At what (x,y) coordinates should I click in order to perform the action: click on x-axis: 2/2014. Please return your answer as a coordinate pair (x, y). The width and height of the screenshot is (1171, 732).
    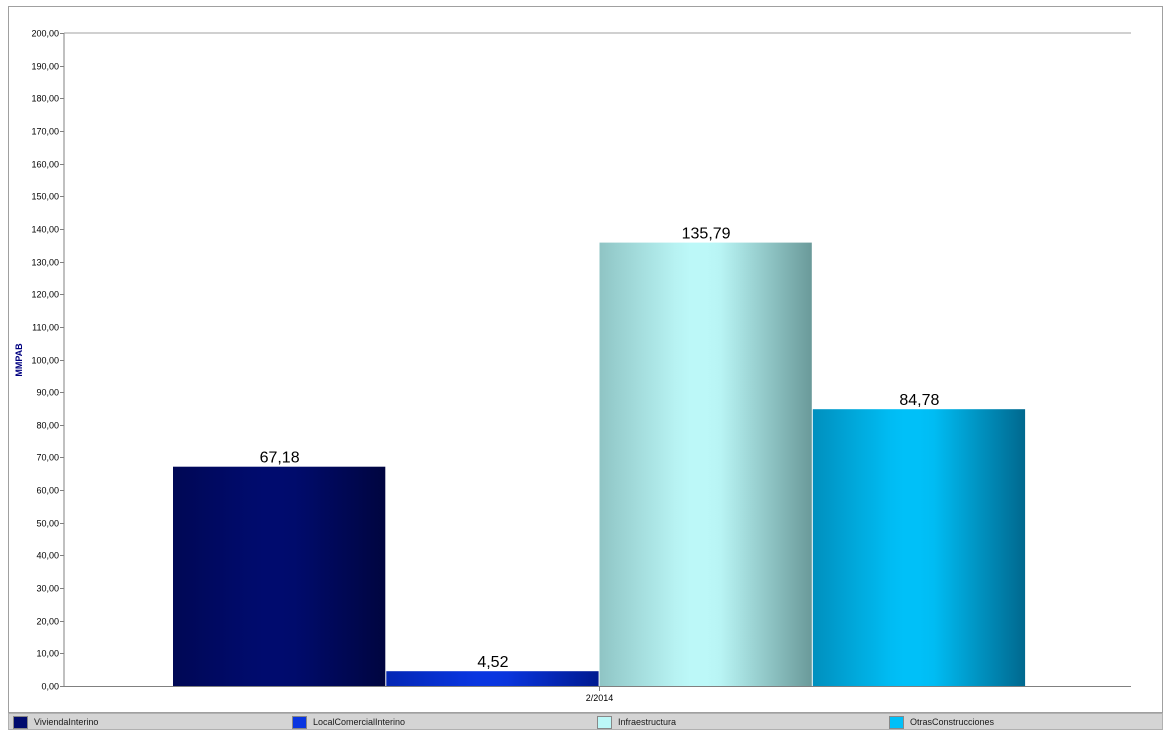
    Looking at the image, I should click on (597, 694).